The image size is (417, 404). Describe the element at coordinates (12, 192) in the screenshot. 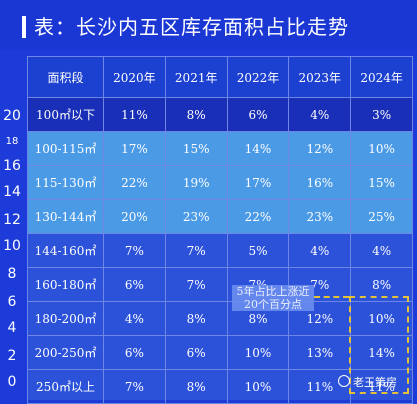

I see `y-tick-label: 14` at that location.